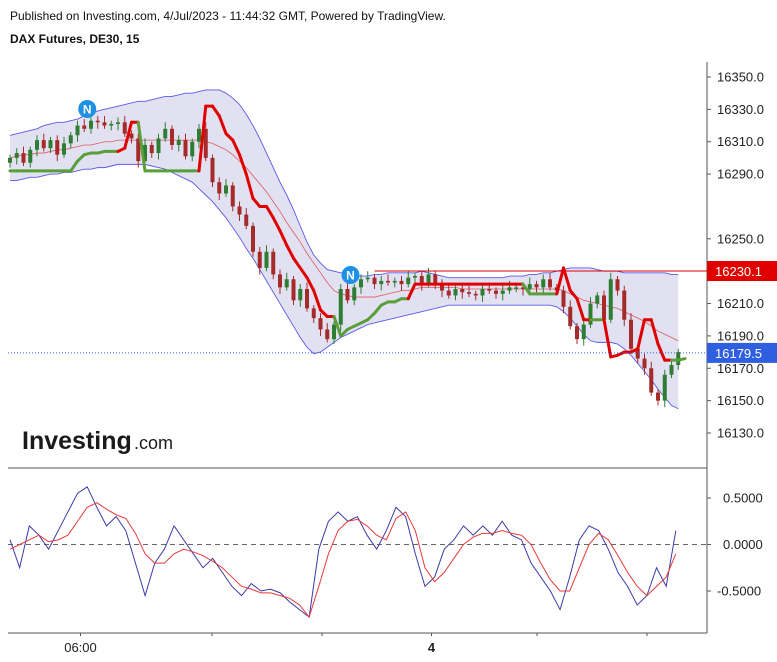 The width and height of the screenshot is (777, 662). What do you see at coordinates (432, 647) in the screenshot?
I see `time-tick-label: 4` at bounding box center [432, 647].